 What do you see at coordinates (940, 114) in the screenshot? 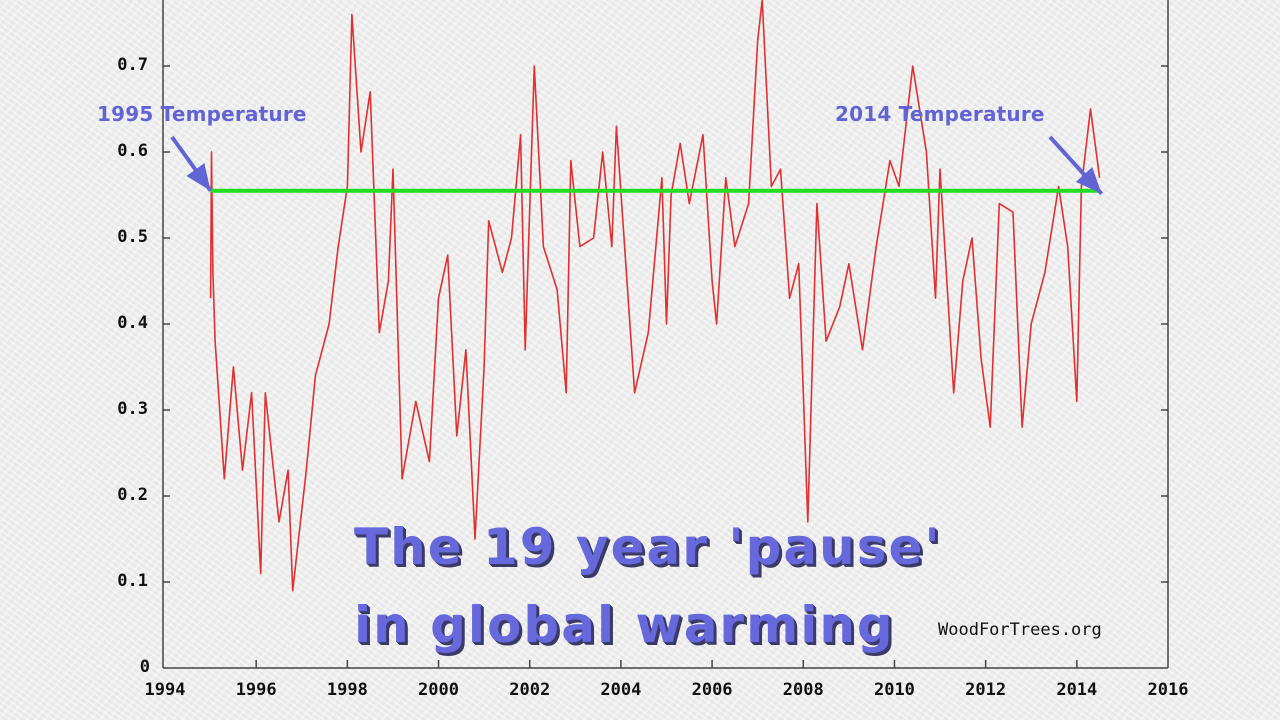
I see `annotation-2014-temperature: 2014 Temperature` at bounding box center [940, 114].